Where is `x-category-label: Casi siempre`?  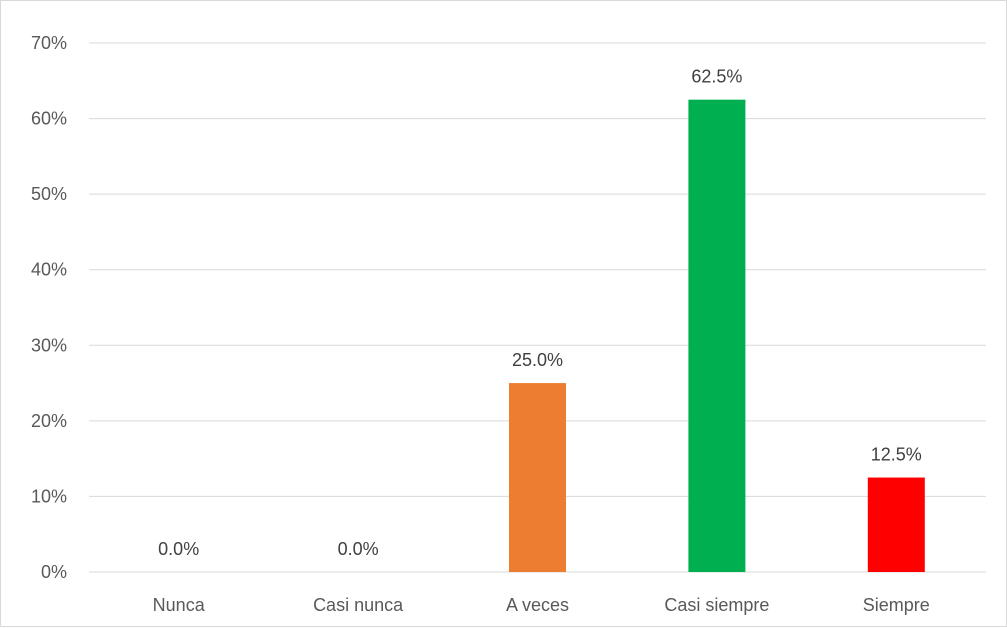 x-category-label: Casi siempre is located at coordinates (716, 605).